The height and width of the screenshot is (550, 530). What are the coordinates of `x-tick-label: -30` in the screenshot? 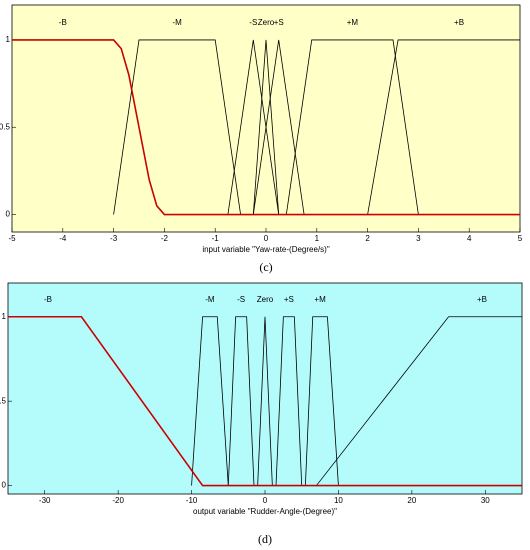 It's located at (45, 500).